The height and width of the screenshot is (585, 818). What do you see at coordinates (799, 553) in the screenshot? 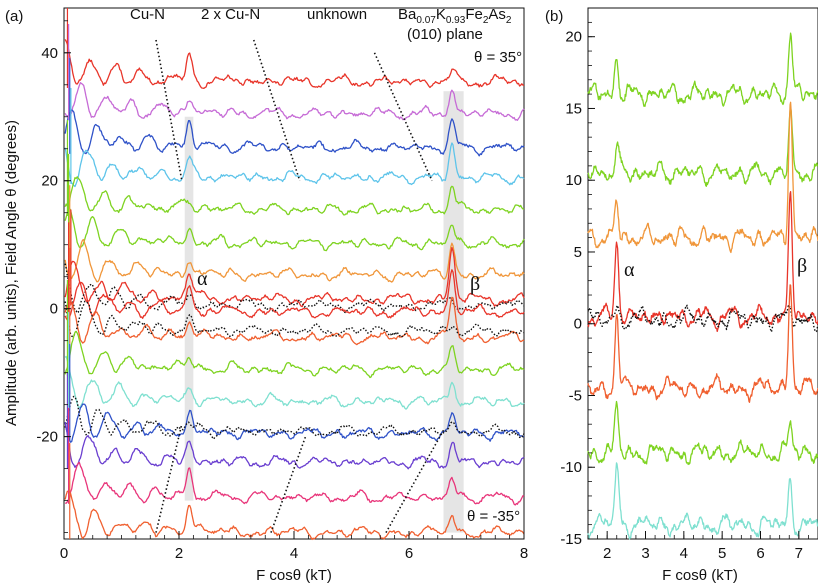
I see `b-xtick-label: 7` at bounding box center [799, 553].